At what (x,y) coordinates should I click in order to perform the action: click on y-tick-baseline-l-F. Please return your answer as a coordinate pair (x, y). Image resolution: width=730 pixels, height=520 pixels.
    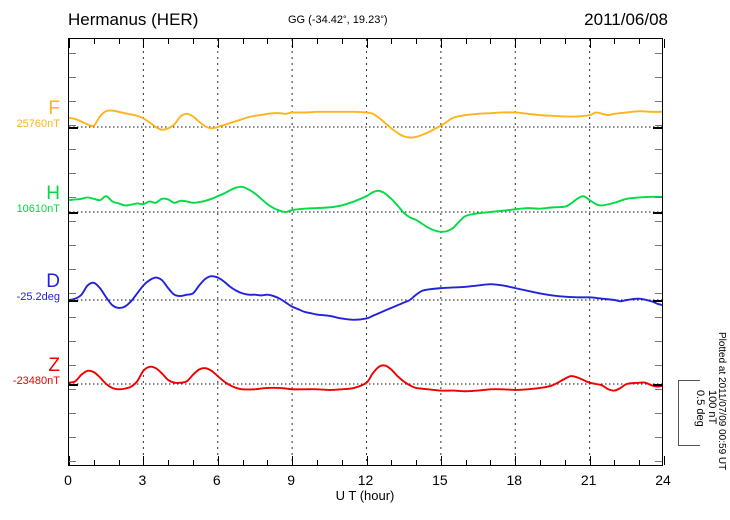
    Looking at the image, I should click on (73, 128).